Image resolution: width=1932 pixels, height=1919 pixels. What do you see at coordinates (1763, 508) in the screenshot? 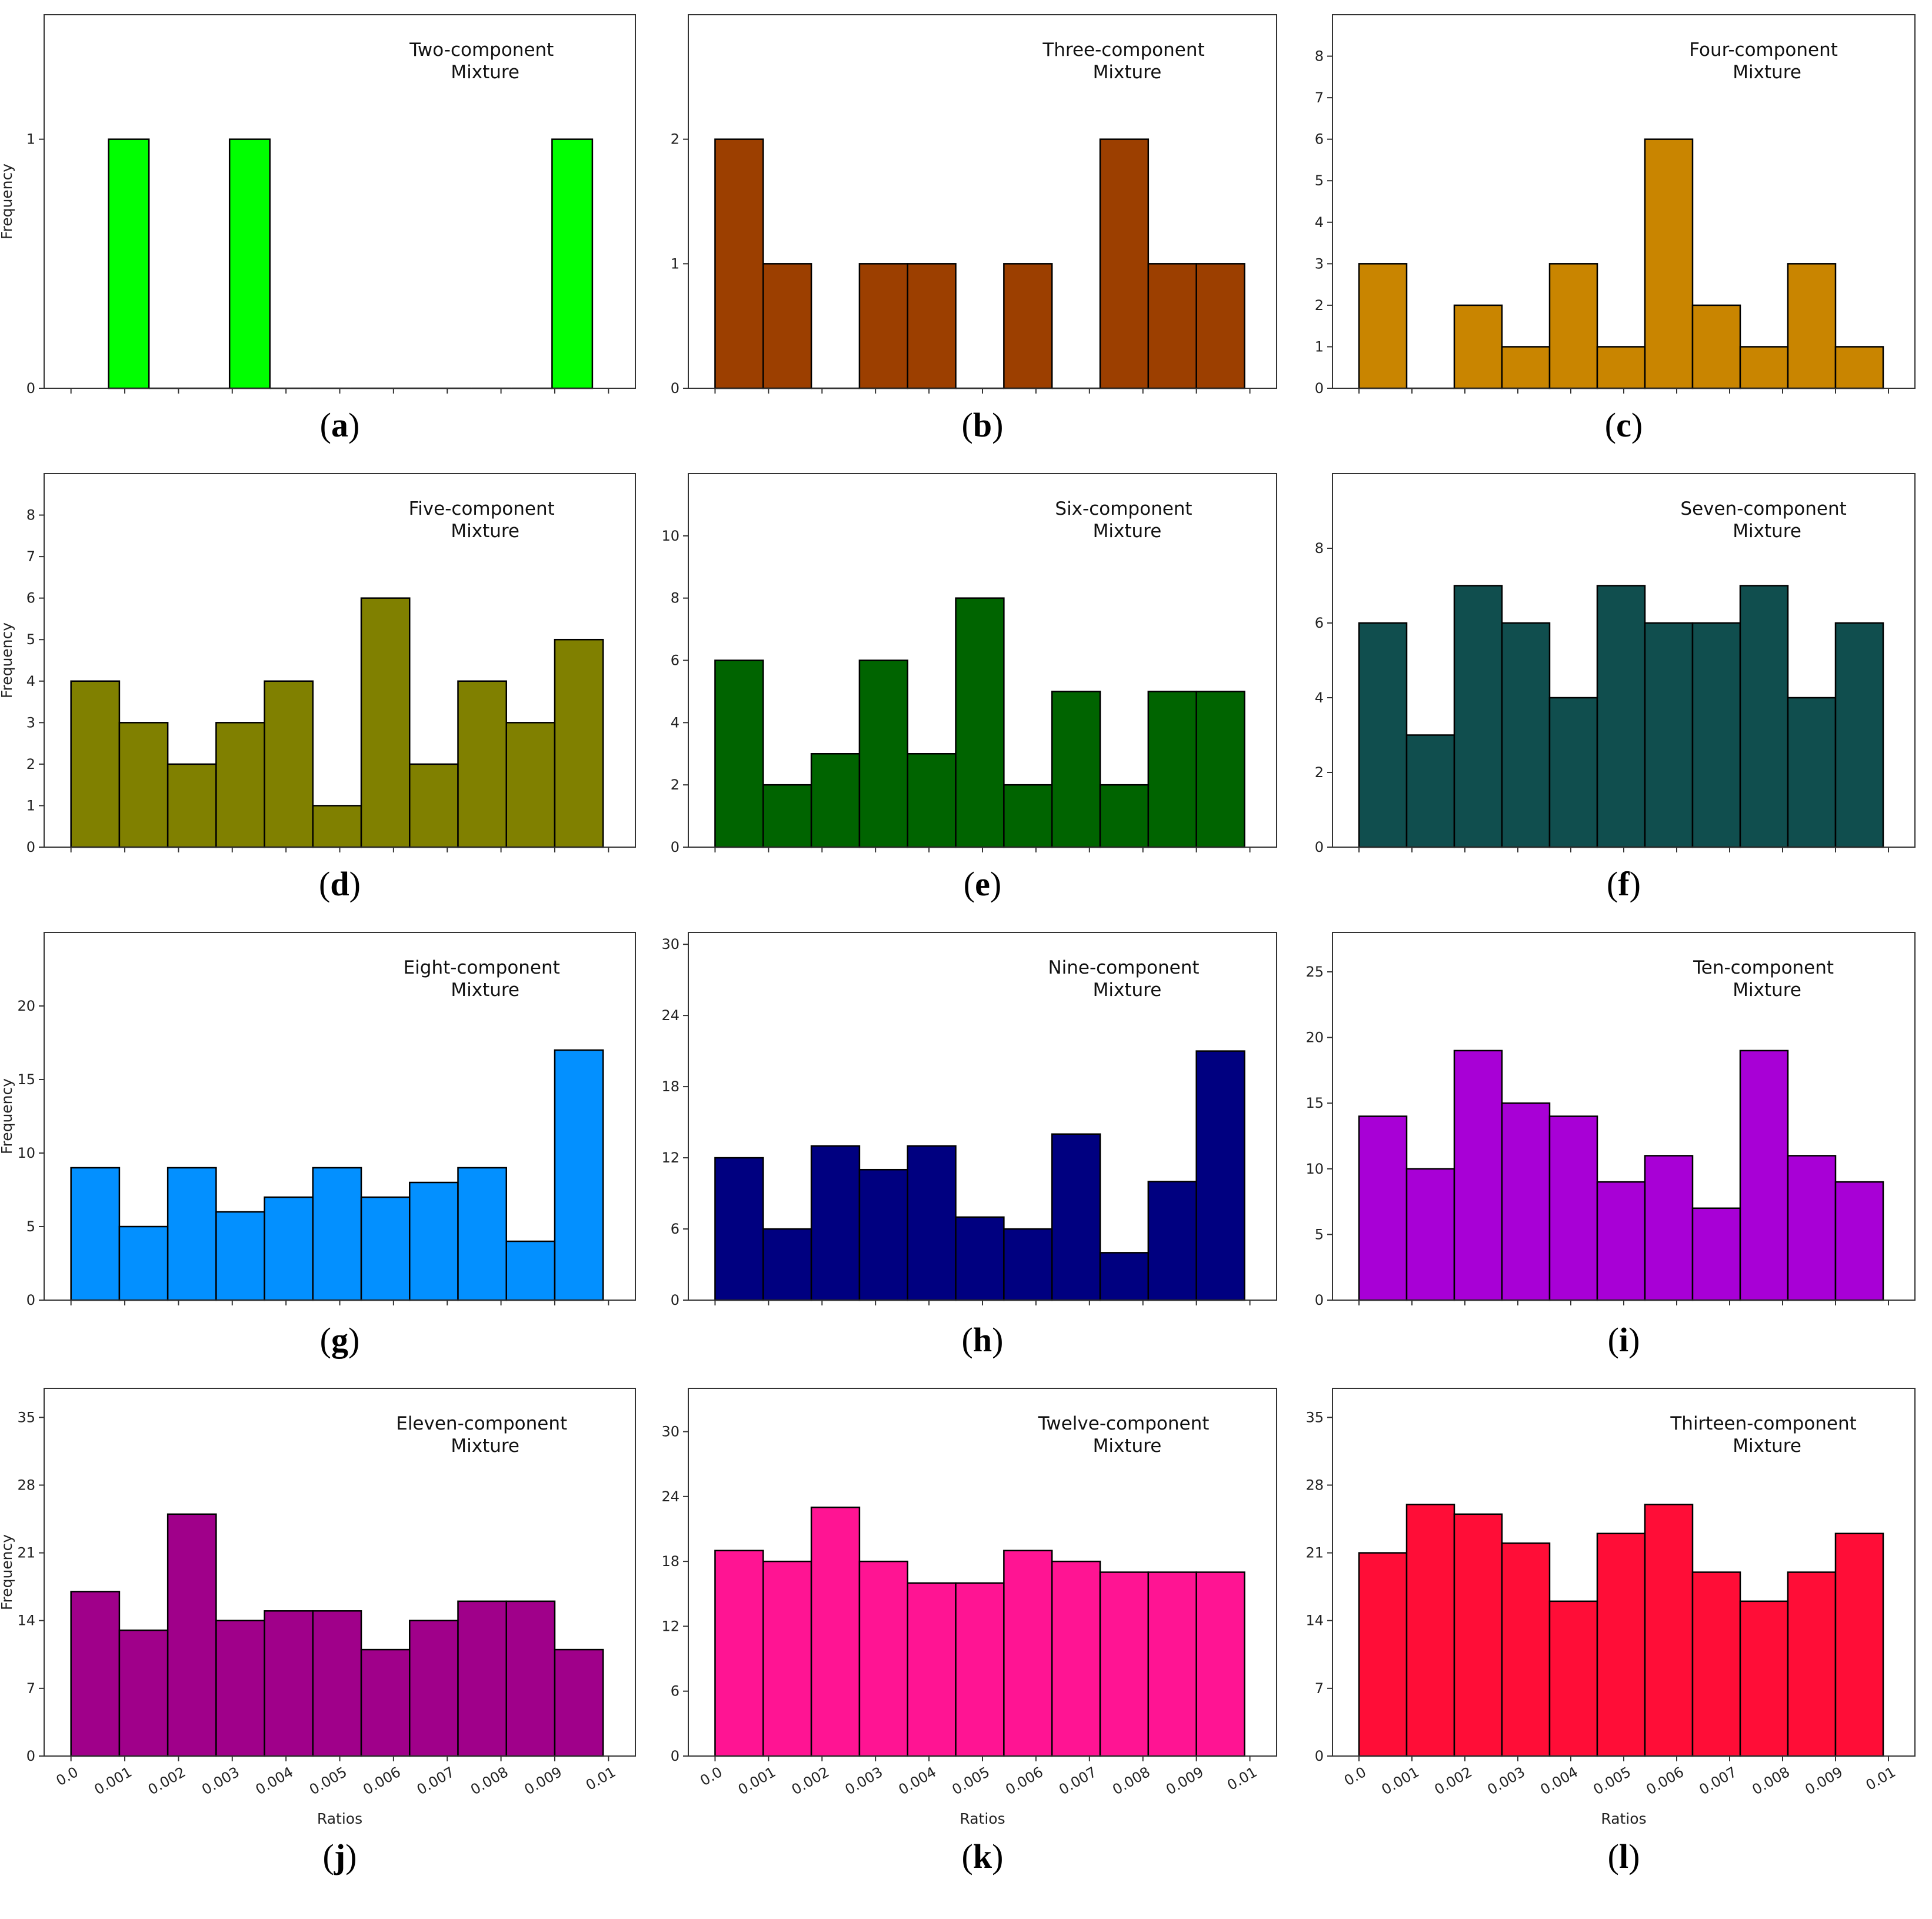
I see `chart-title-line1: Seven-component` at bounding box center [1763, 508].